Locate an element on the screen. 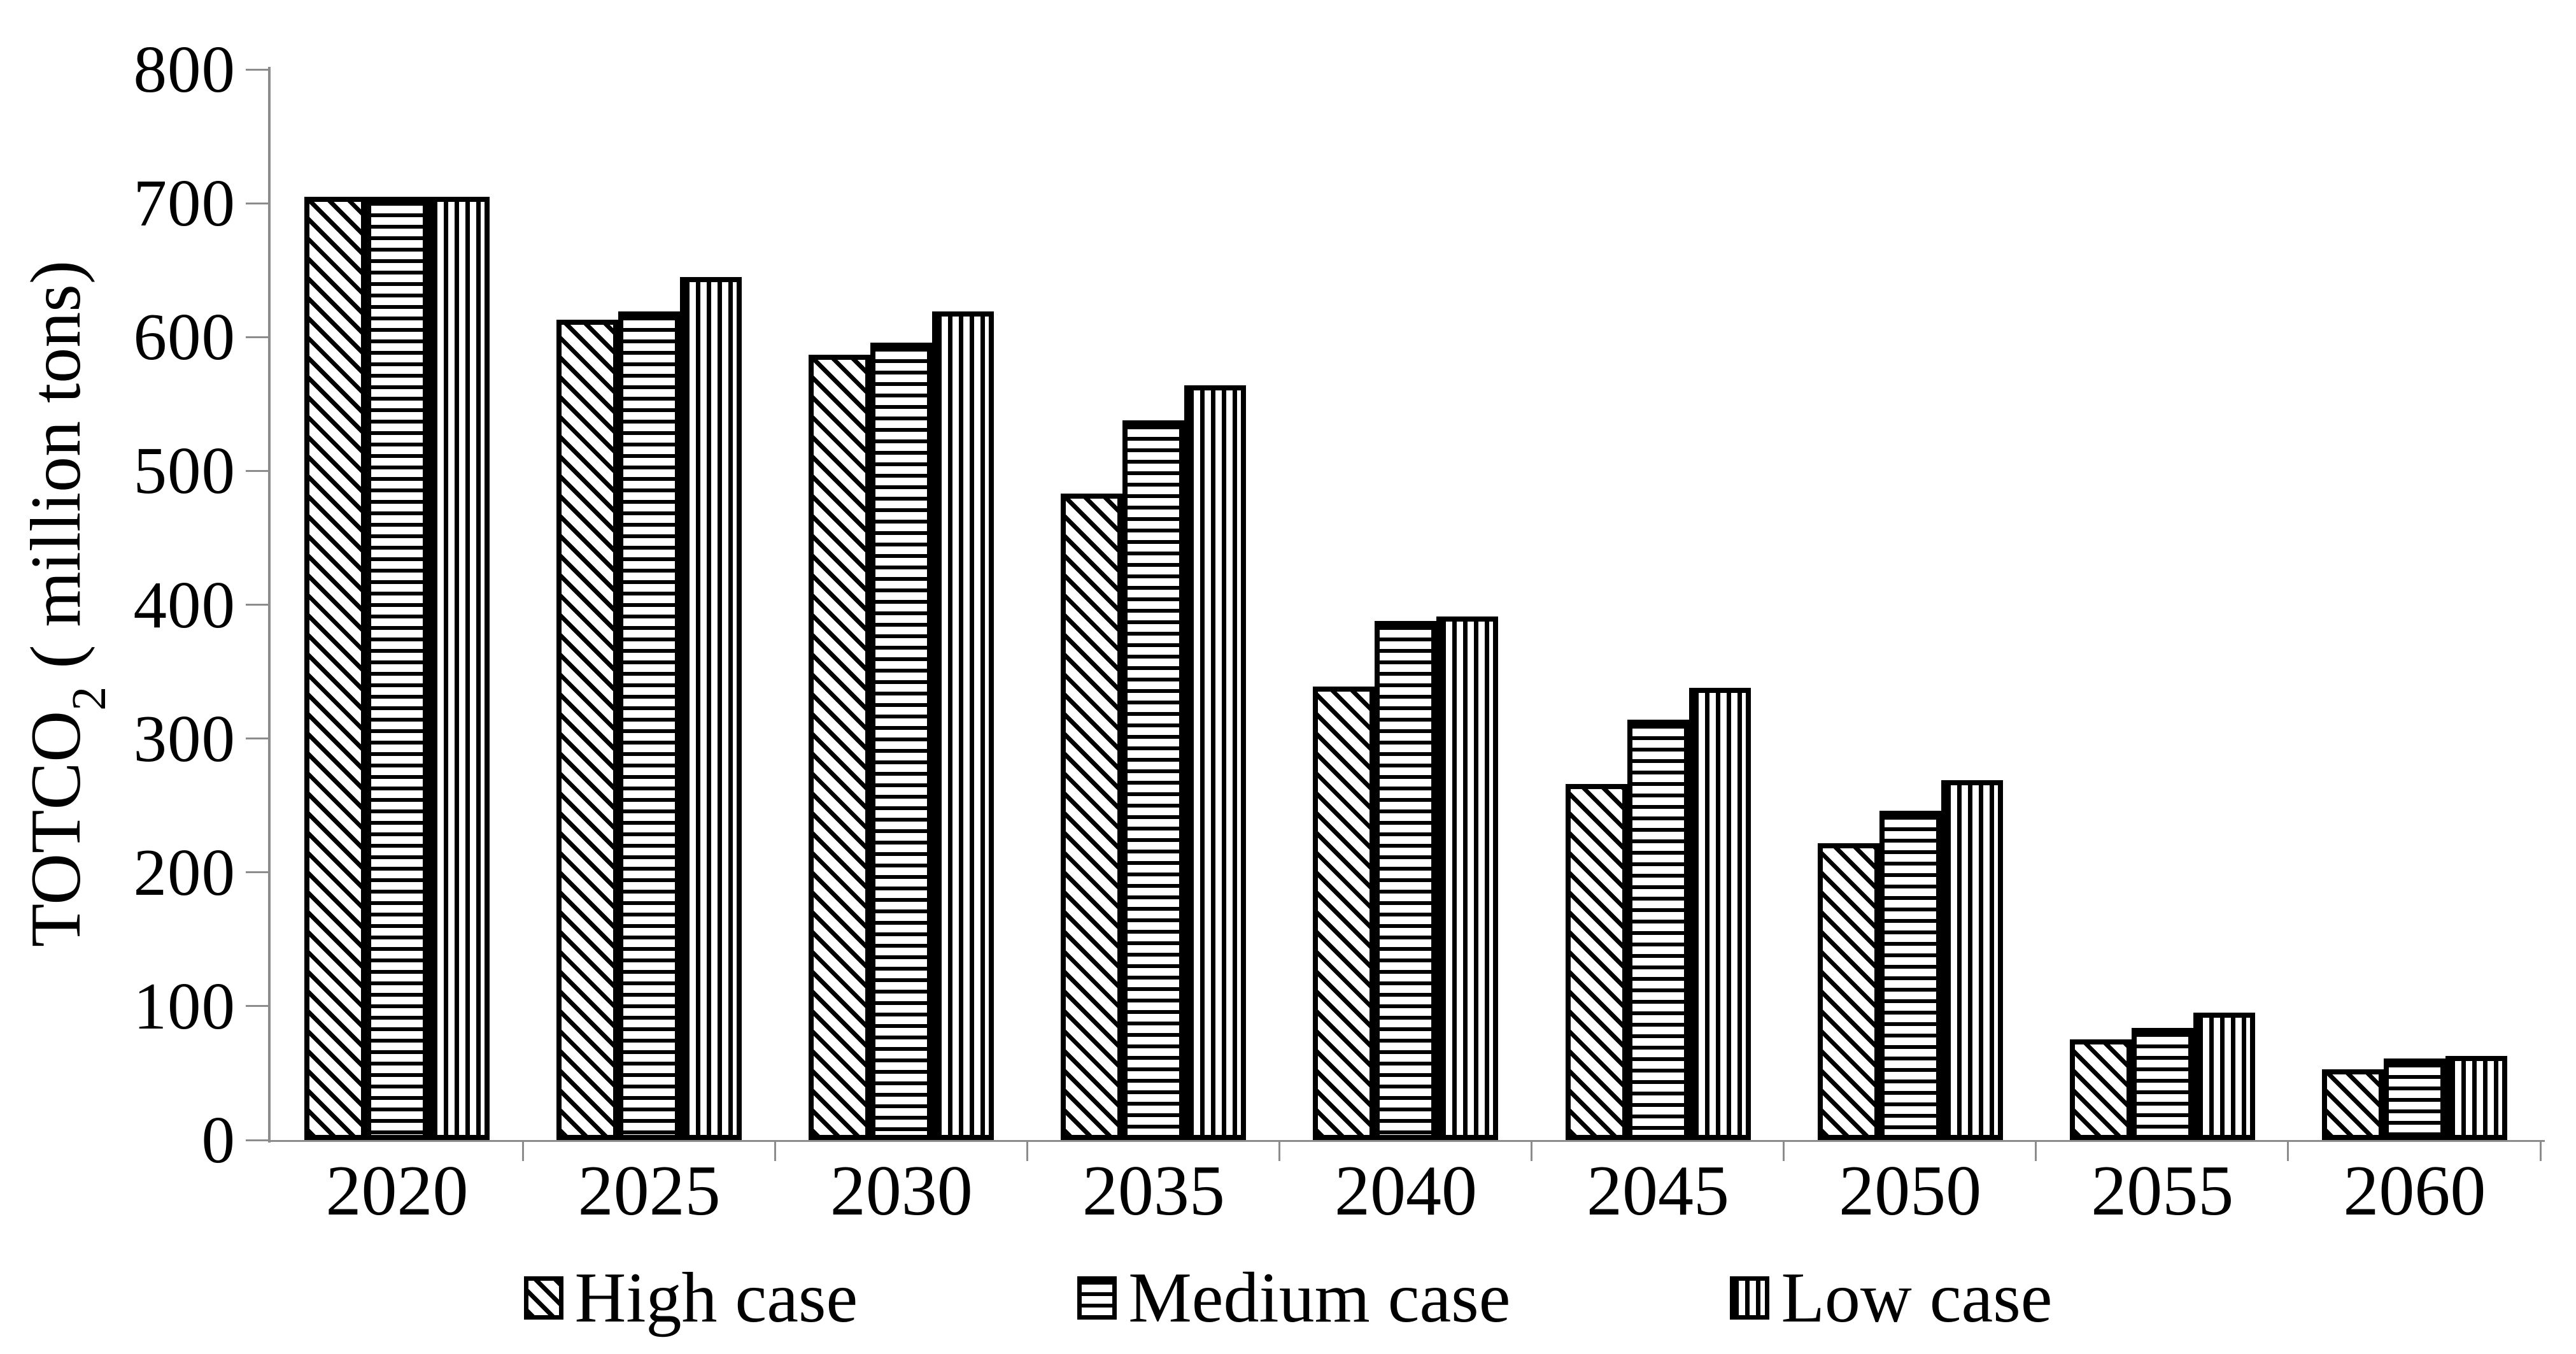  x-axis-label-2040: 2040 is located at coordinates (1405, 1190).